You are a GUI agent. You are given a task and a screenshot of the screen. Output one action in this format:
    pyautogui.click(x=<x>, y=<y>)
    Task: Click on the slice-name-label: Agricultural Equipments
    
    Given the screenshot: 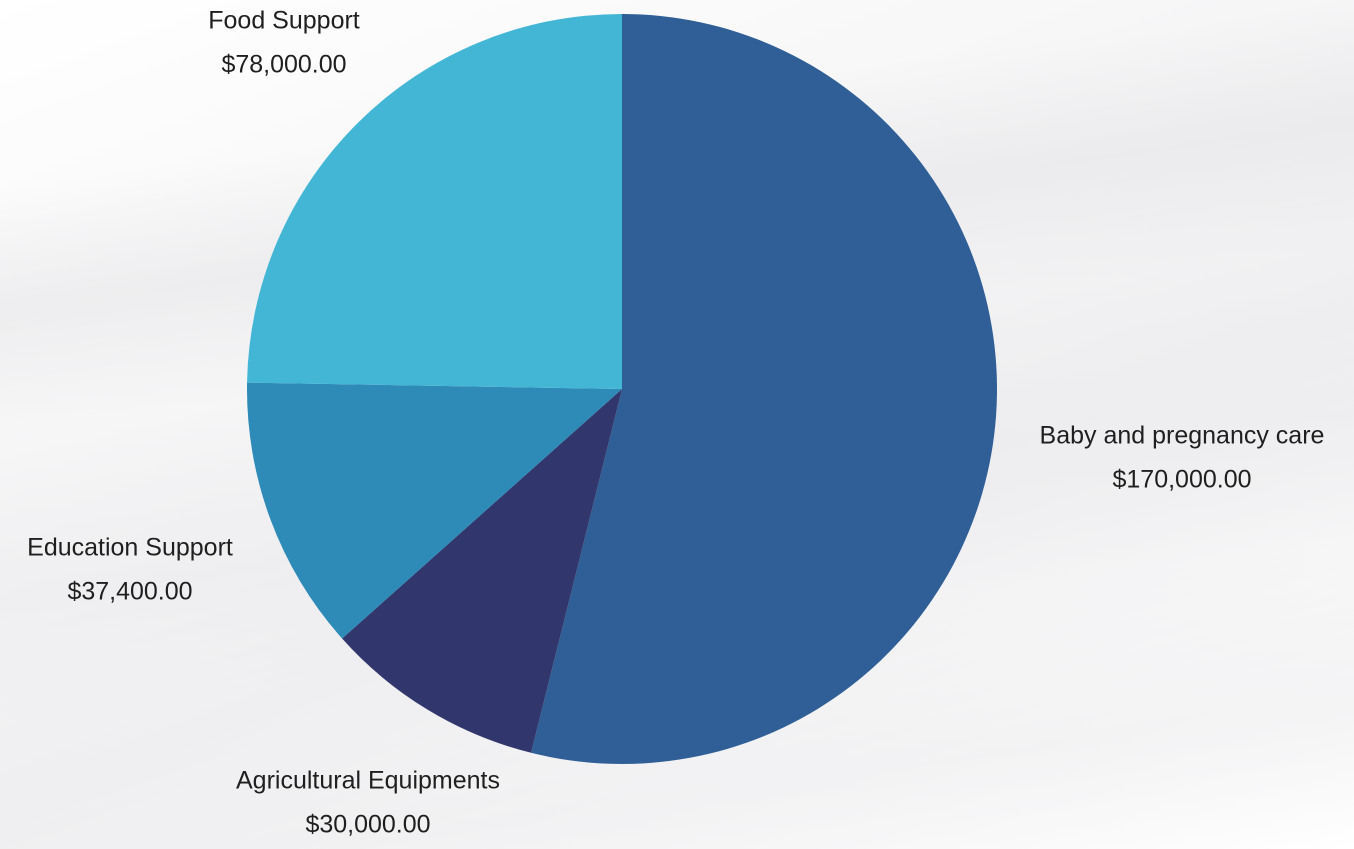 What is the action you would take?
    pyautogui.click(x=368, y=781)
    